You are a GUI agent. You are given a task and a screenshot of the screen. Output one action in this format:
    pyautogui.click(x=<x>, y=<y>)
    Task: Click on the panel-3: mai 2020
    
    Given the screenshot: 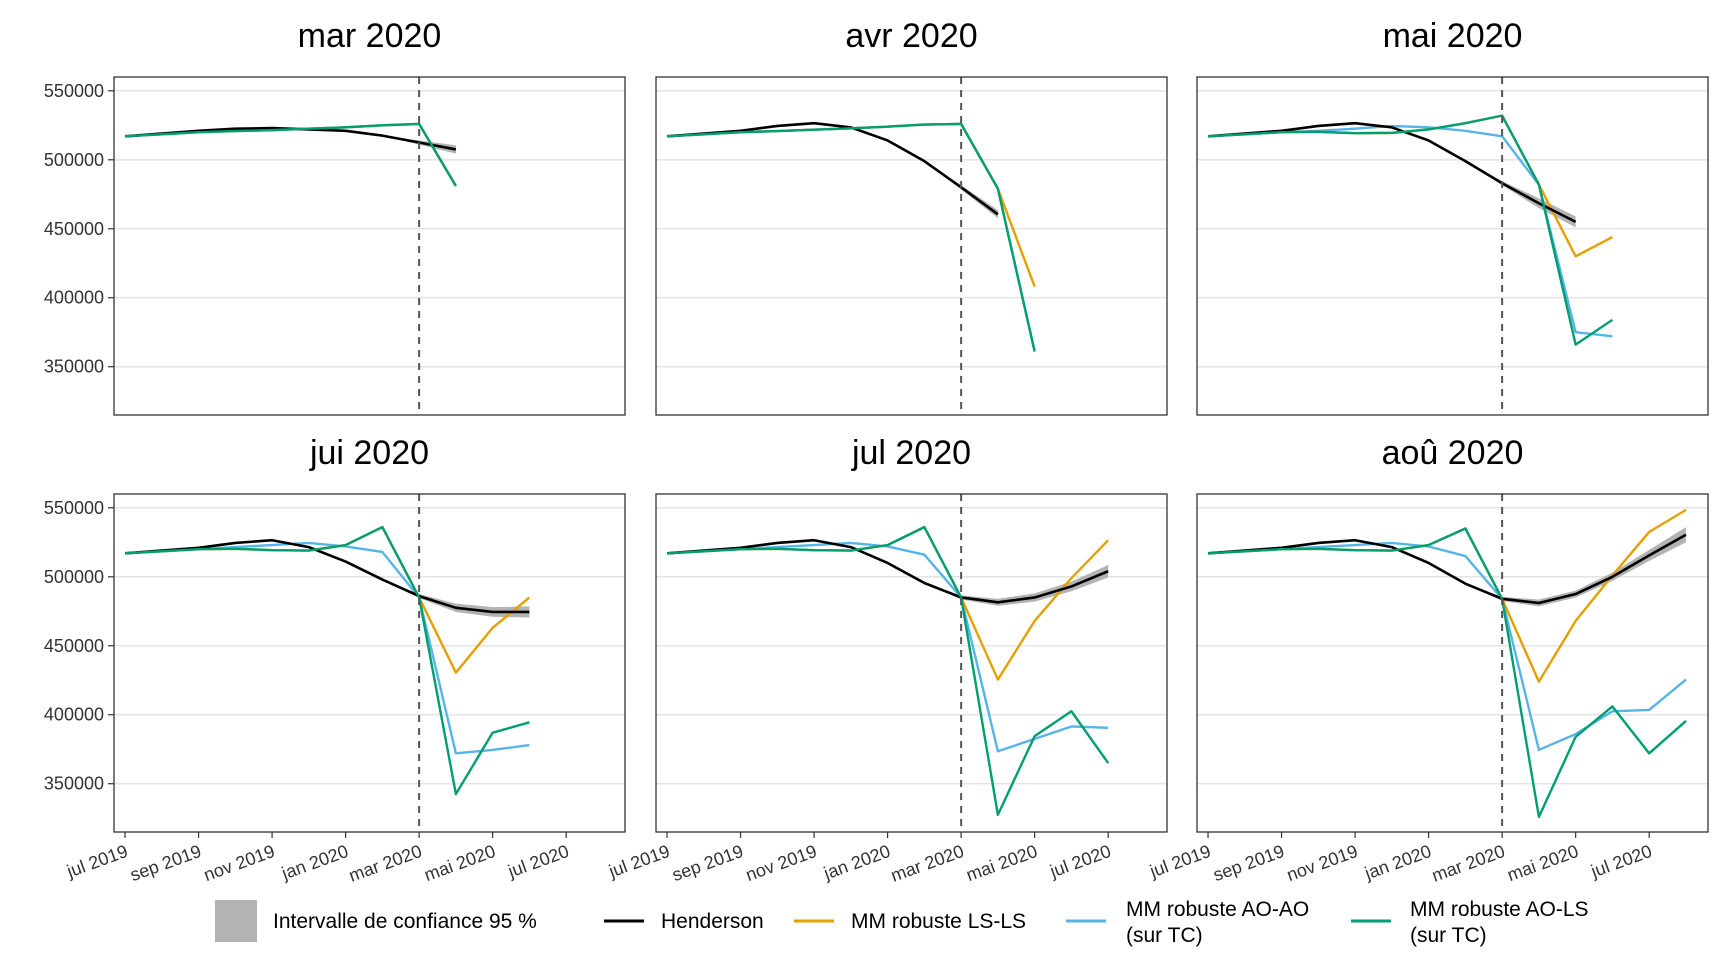 What is the action you would take?
    pyautogui.click(x=1452, y=216)
    